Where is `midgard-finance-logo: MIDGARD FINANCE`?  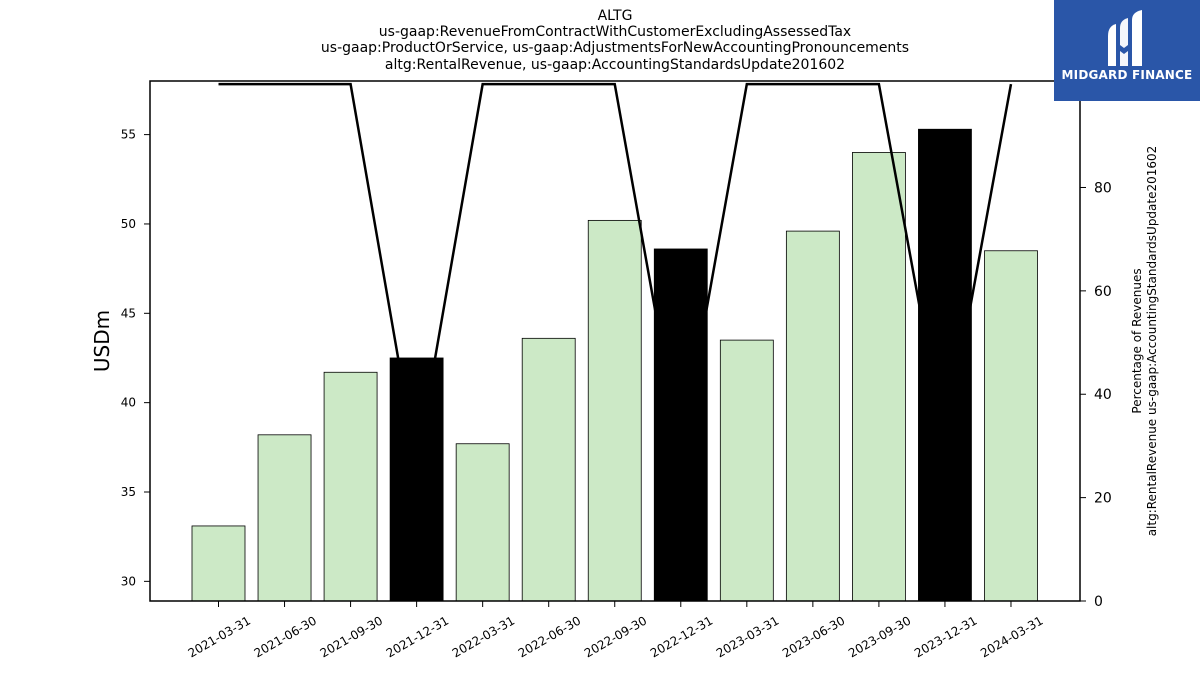 midgard-finance-logo: MIDGARD FINANCE is located at coordinates (1127, 50).